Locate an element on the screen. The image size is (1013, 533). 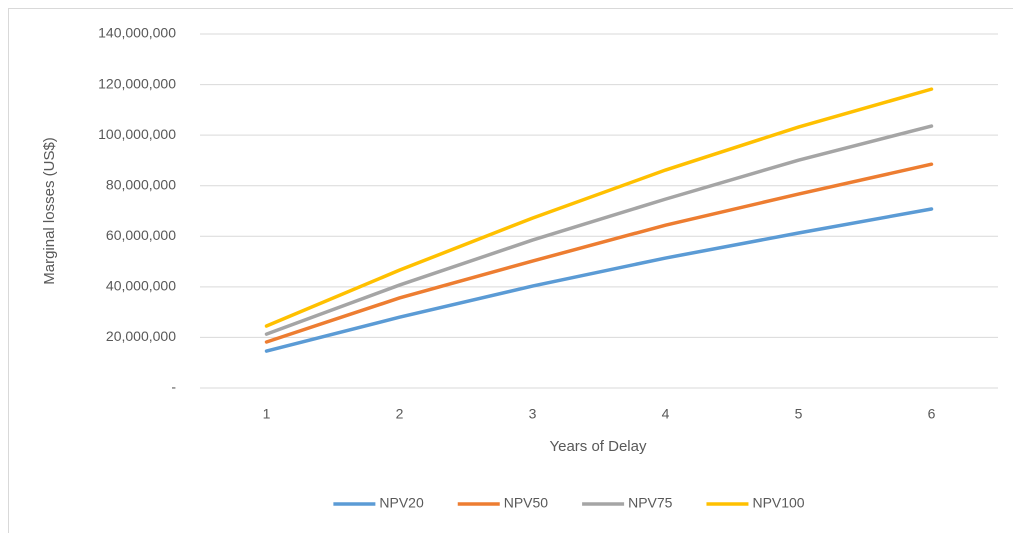
y-tick-label: 120,000,000 is located at coordinates (137, 83).